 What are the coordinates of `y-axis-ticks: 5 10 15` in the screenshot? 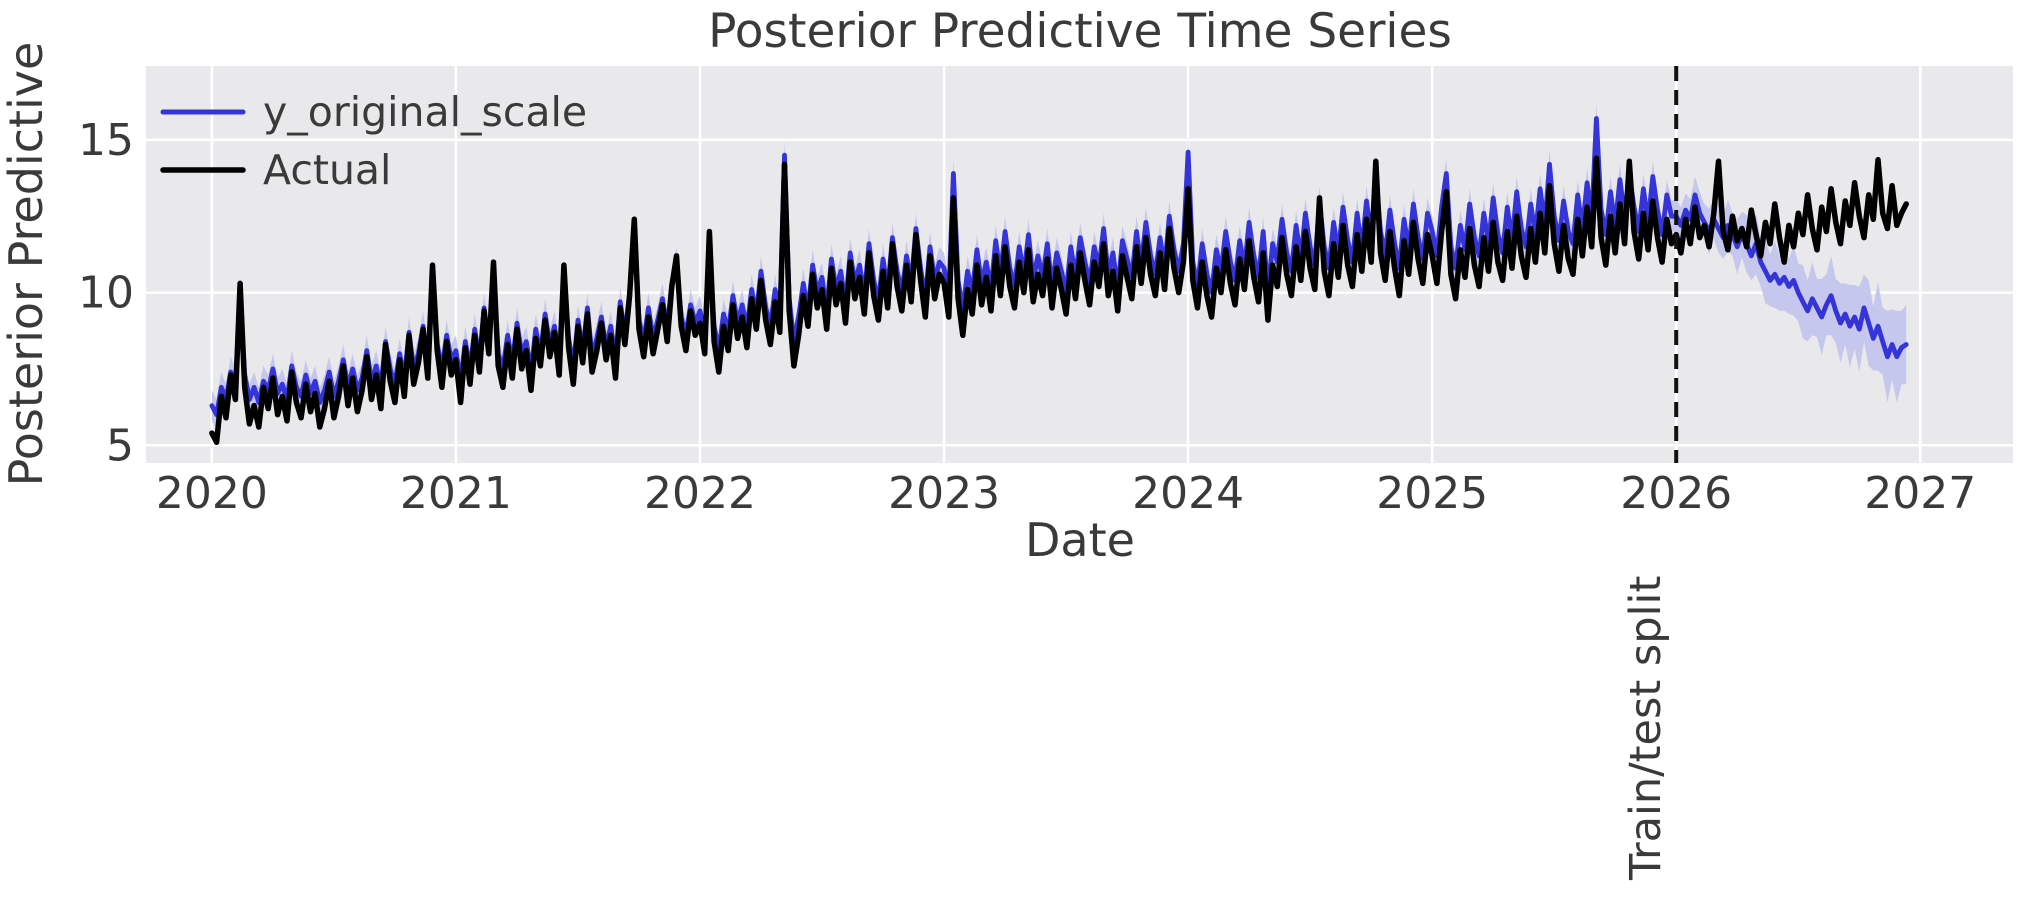 It's located at (106, 293).